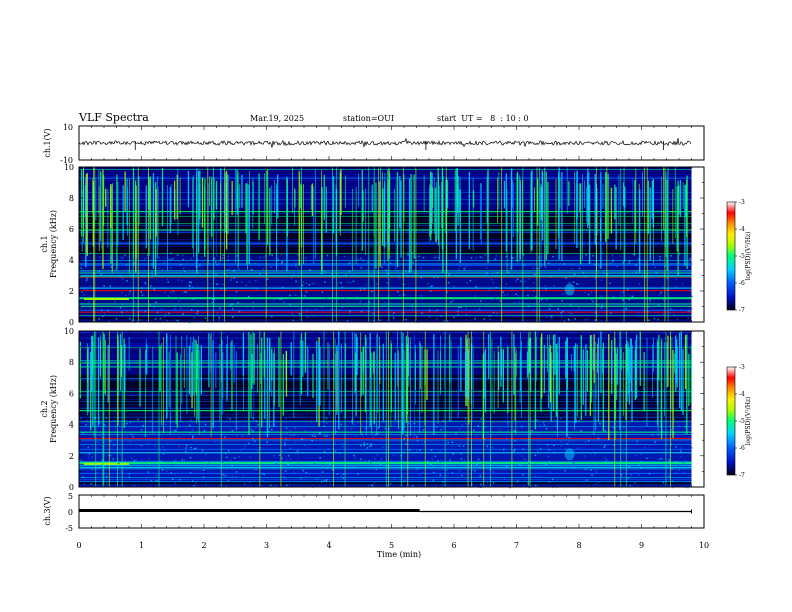  What do you see at coordinates (374, 512) in the screenshot?
I see `ch3-waveform-panel: 5 0 -5 ch.3(V)` at bounding box center [374, 512].